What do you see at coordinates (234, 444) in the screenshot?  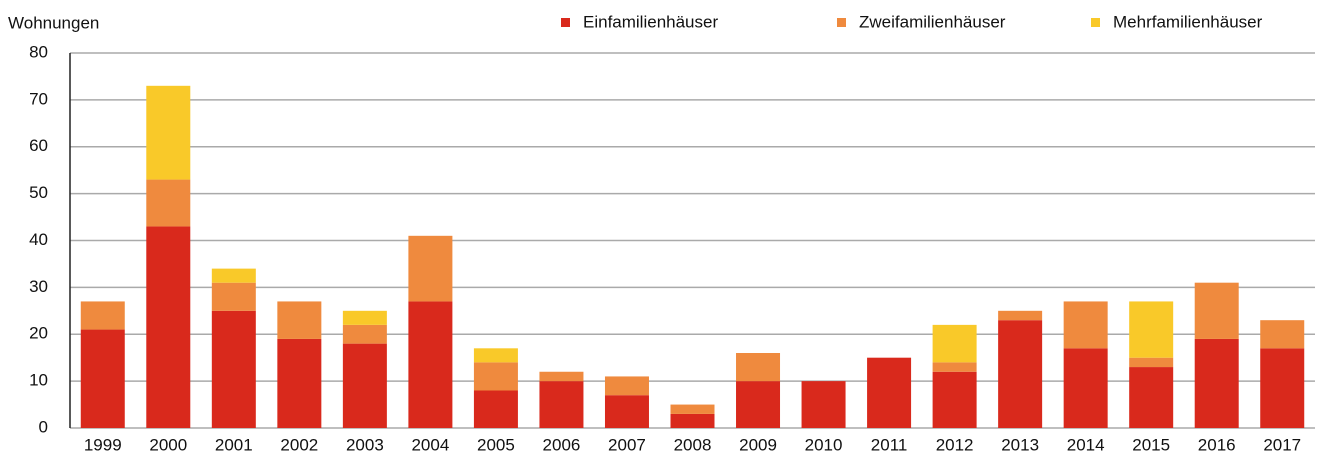 I see `x-tick-label: 2001` at bounding box center [234, 444].